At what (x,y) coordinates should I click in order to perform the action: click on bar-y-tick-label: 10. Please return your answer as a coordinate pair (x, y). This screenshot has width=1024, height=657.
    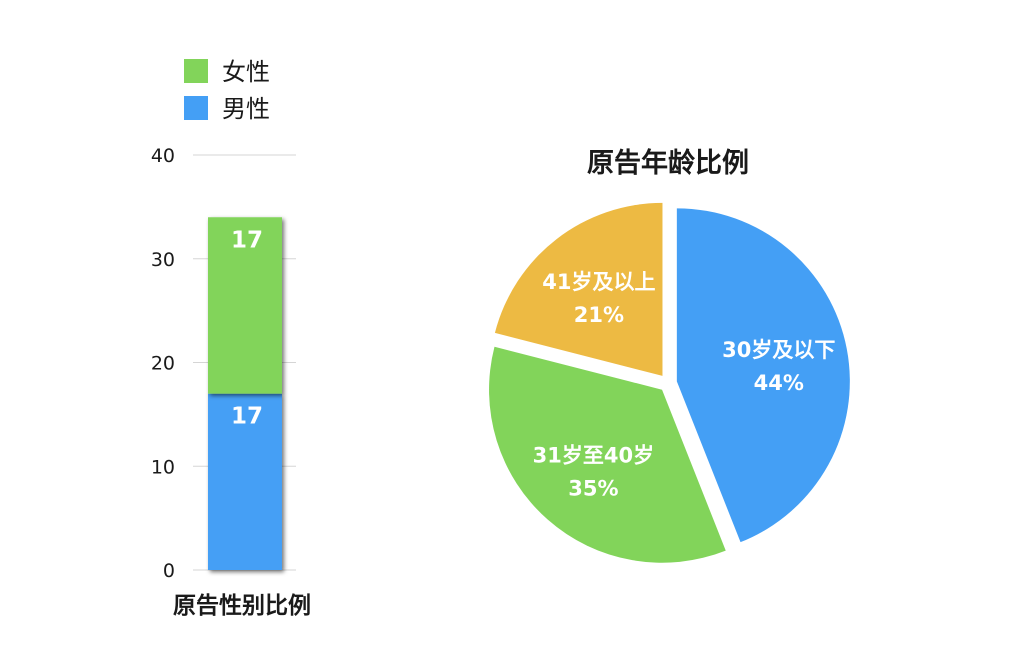
    Looking at the image, I should click on (163, 467).